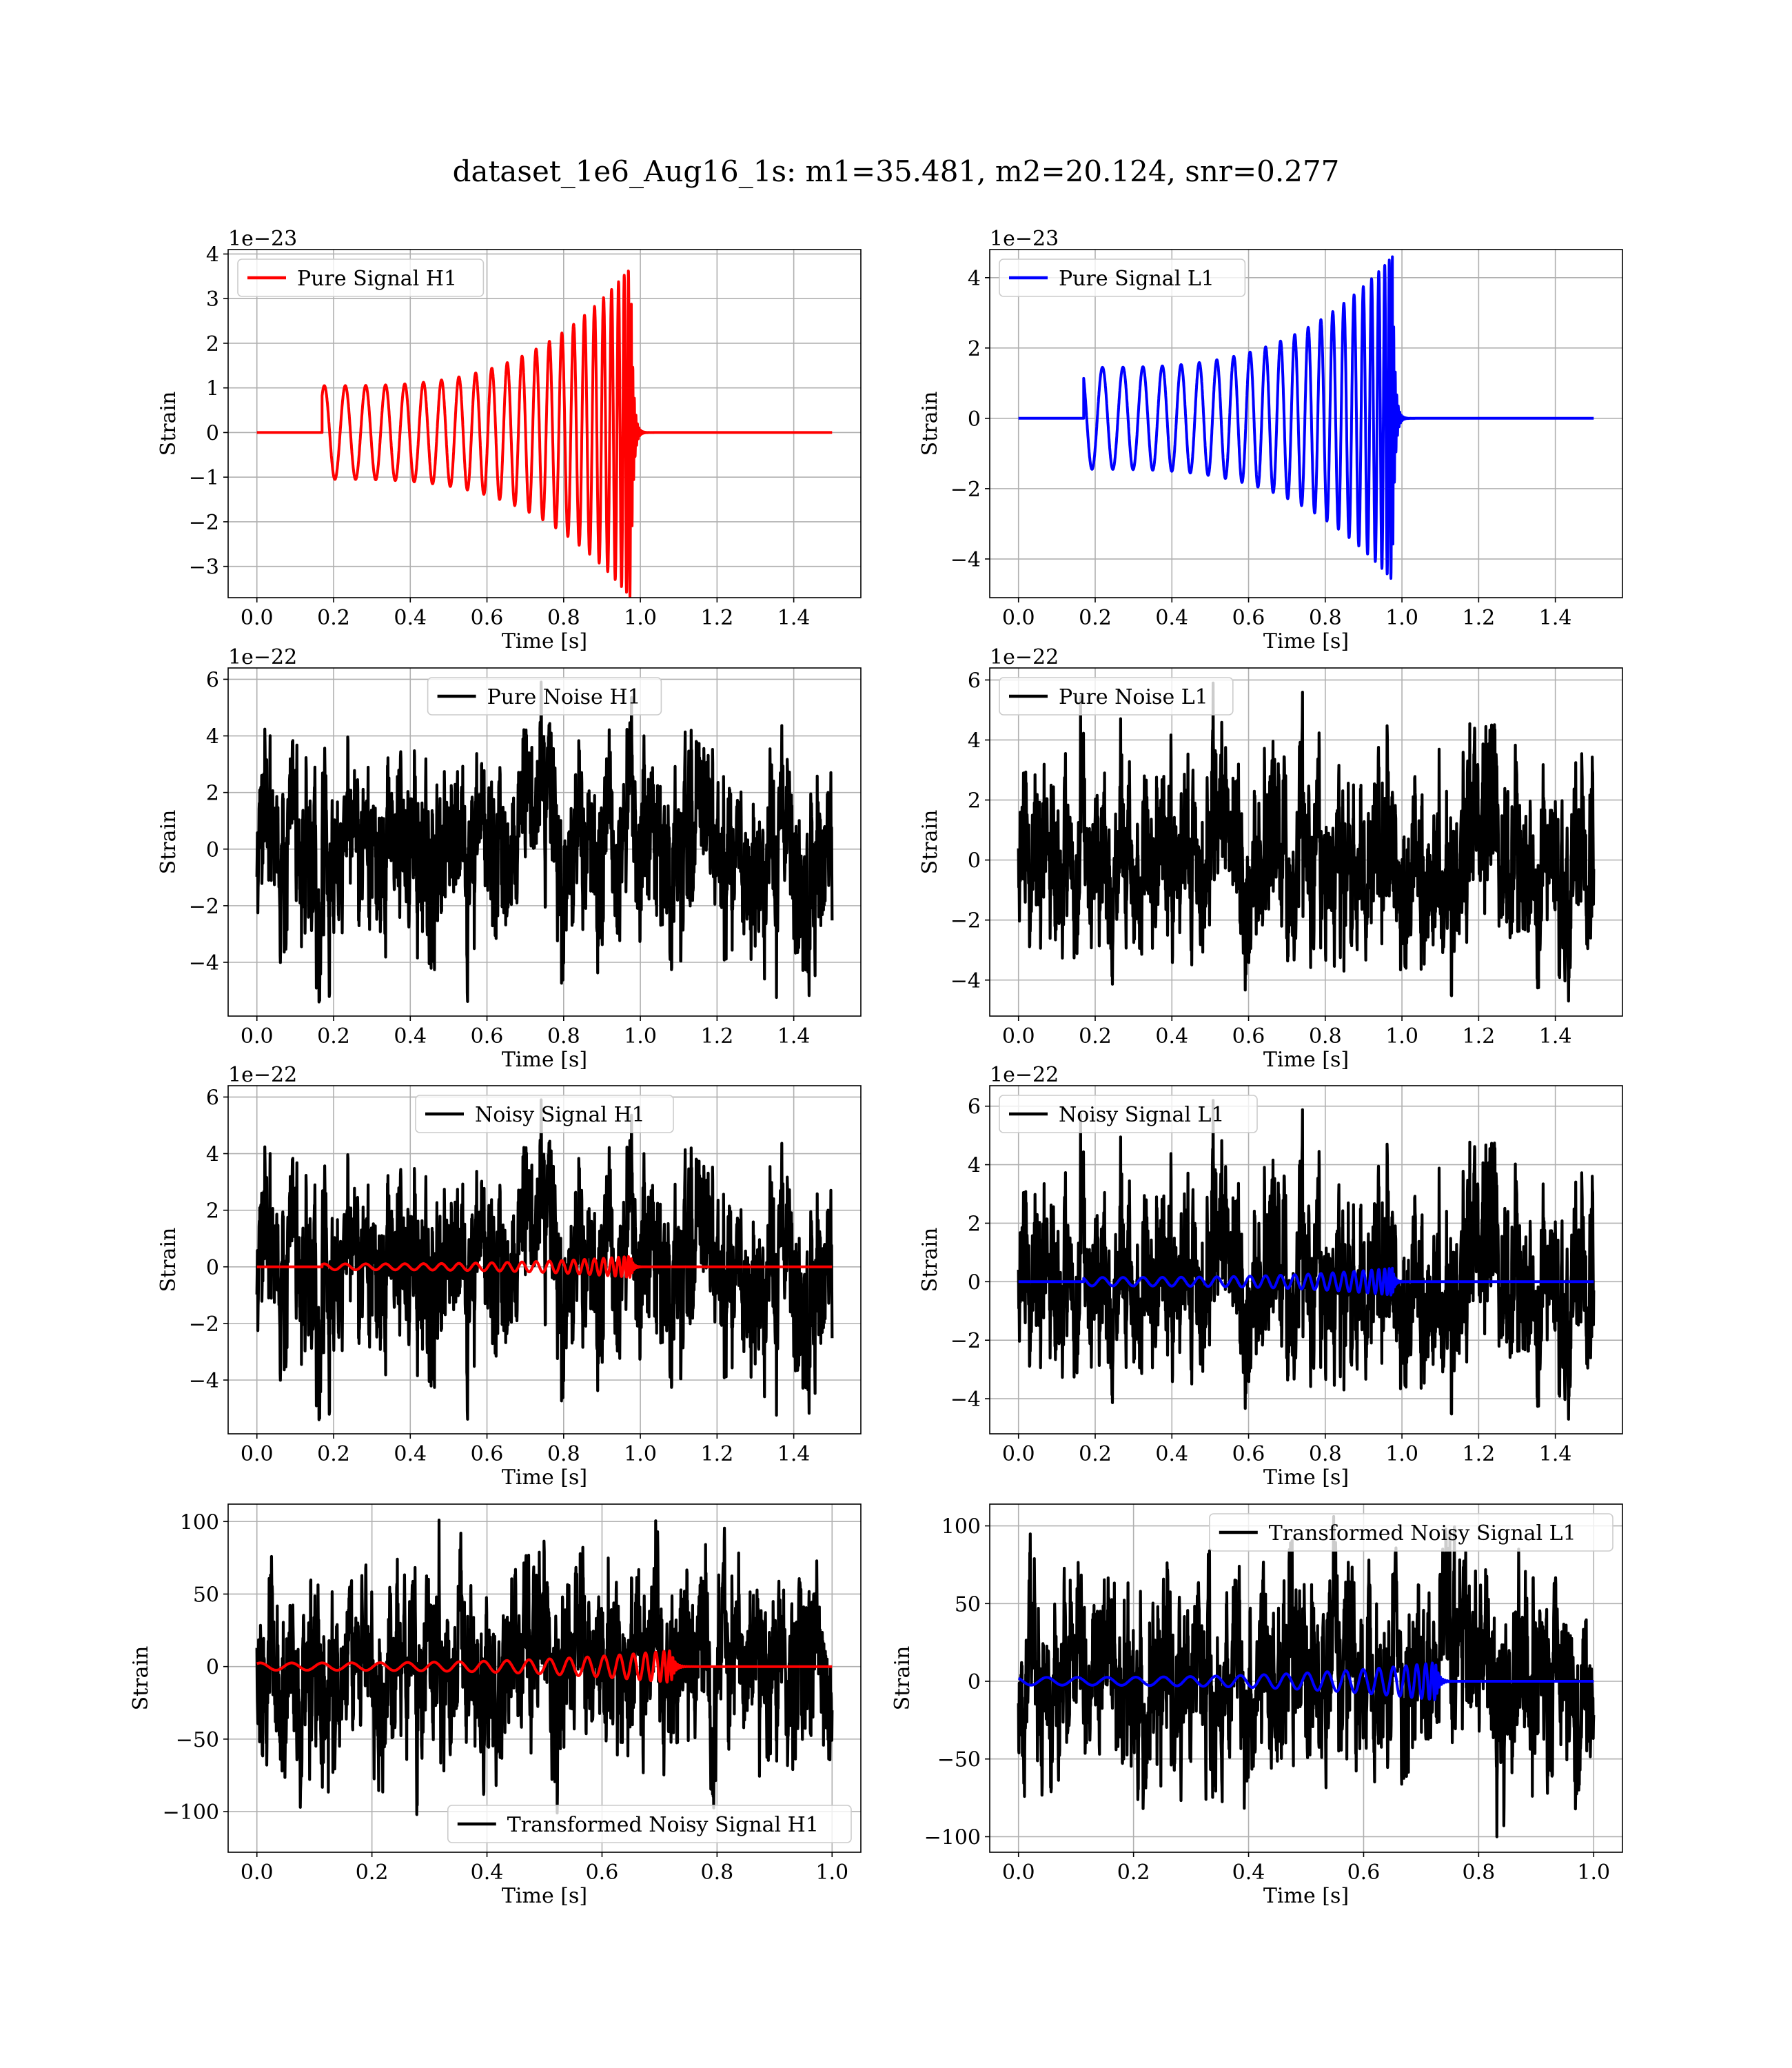 The width and height of the screenshot is (1792, 2068). I want to click on legend: Pure Noise H1, so click(544, 696).